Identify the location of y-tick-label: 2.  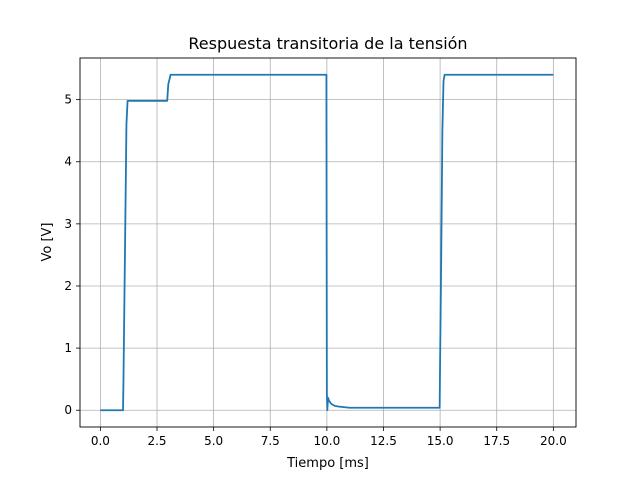
(68, 286).